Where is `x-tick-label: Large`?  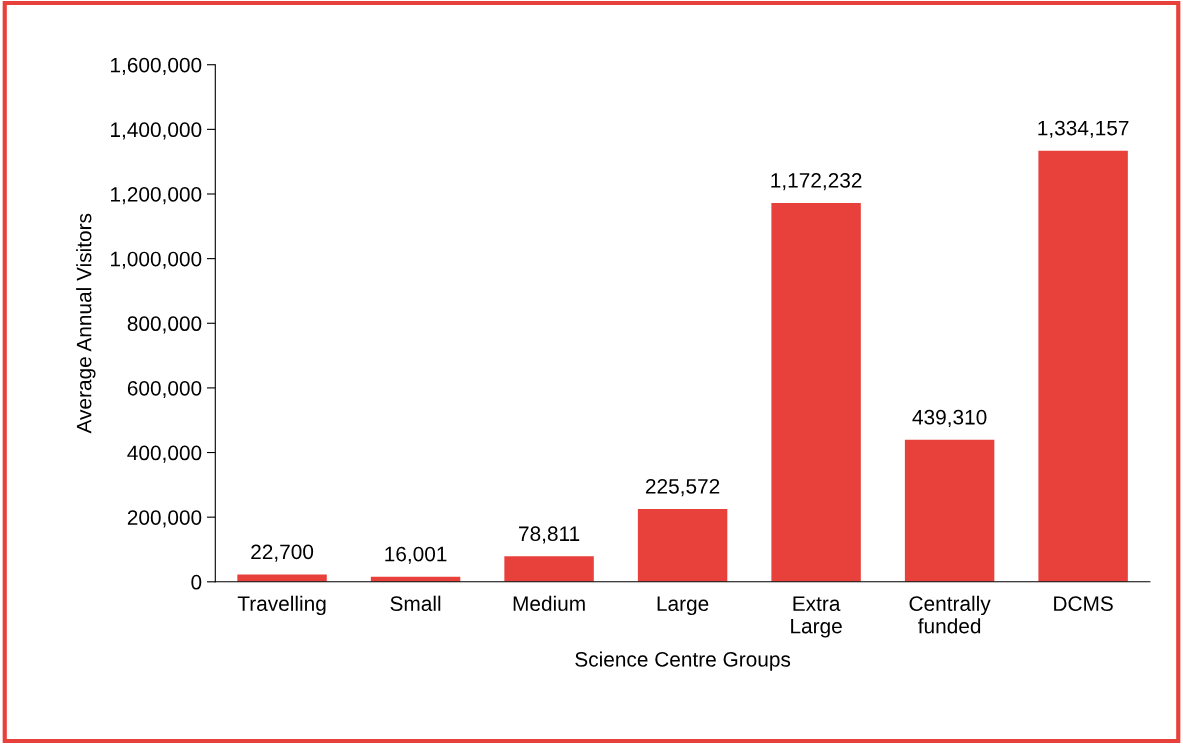
x-tick-label: Large is located at coordinates (683, 606).